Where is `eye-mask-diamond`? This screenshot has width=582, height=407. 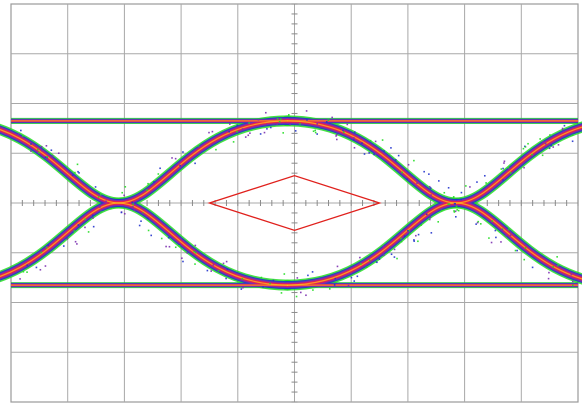
eye-mask-diamond is located at coordinates (294, 203).